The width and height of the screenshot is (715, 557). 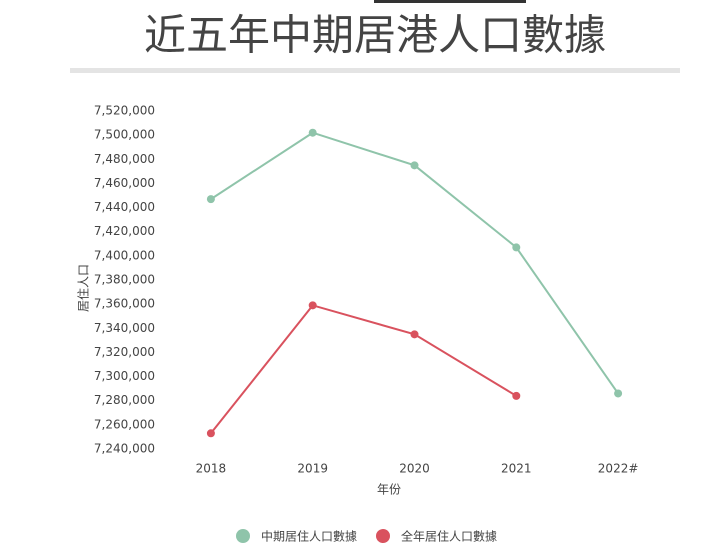 What do you see at coordinates (84, 288) in the screenshot?
I see `y-axis-label: 居住人口` at bounding box center [84, 288].